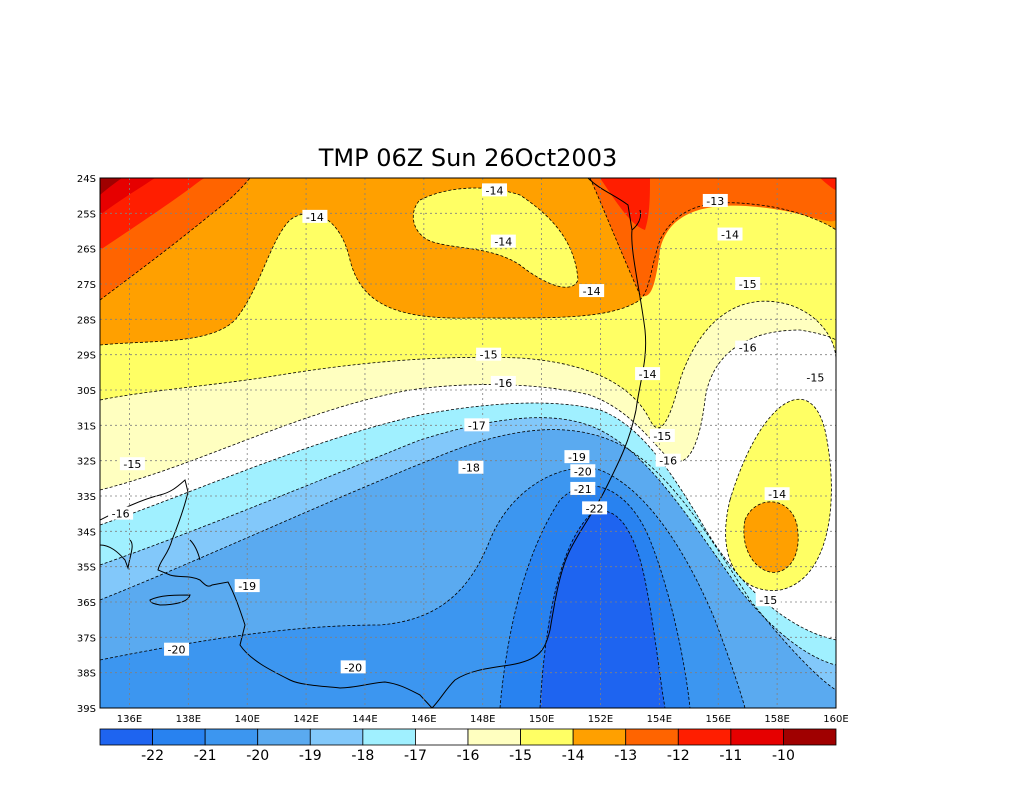 This screenshot has height=800, width=1024. I want to click on contour-label: -18, so click(471, 468).